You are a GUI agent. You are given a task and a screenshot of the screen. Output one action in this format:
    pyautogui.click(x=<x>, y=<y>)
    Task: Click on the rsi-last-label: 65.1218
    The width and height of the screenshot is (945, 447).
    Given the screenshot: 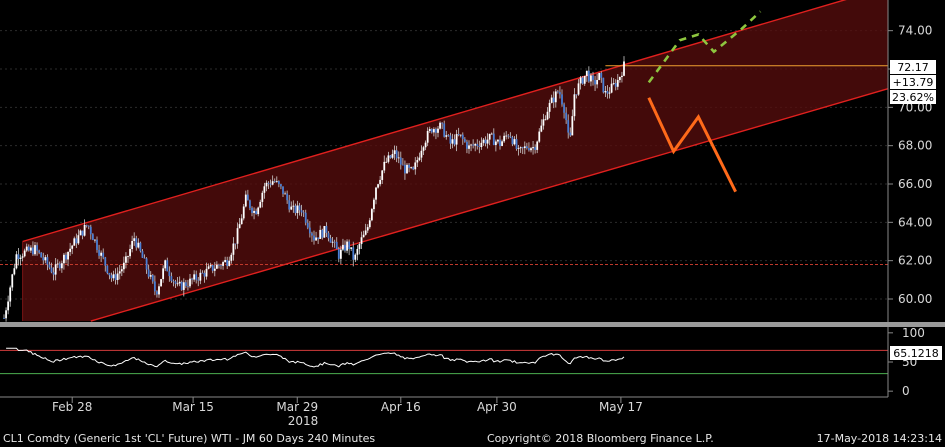 What is the action you would take?
    pyautogui.click(x=916, y=353)
    